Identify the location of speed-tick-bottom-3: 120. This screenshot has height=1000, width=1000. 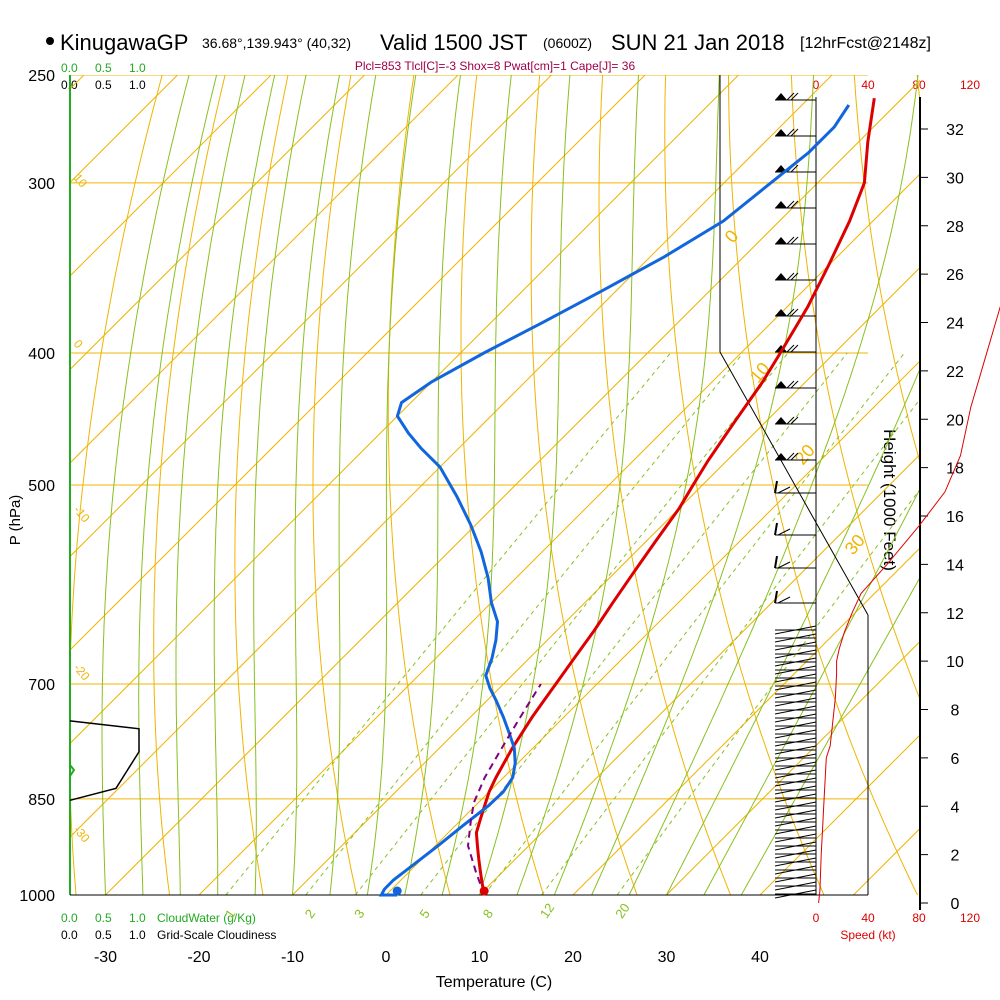
(970, 918).